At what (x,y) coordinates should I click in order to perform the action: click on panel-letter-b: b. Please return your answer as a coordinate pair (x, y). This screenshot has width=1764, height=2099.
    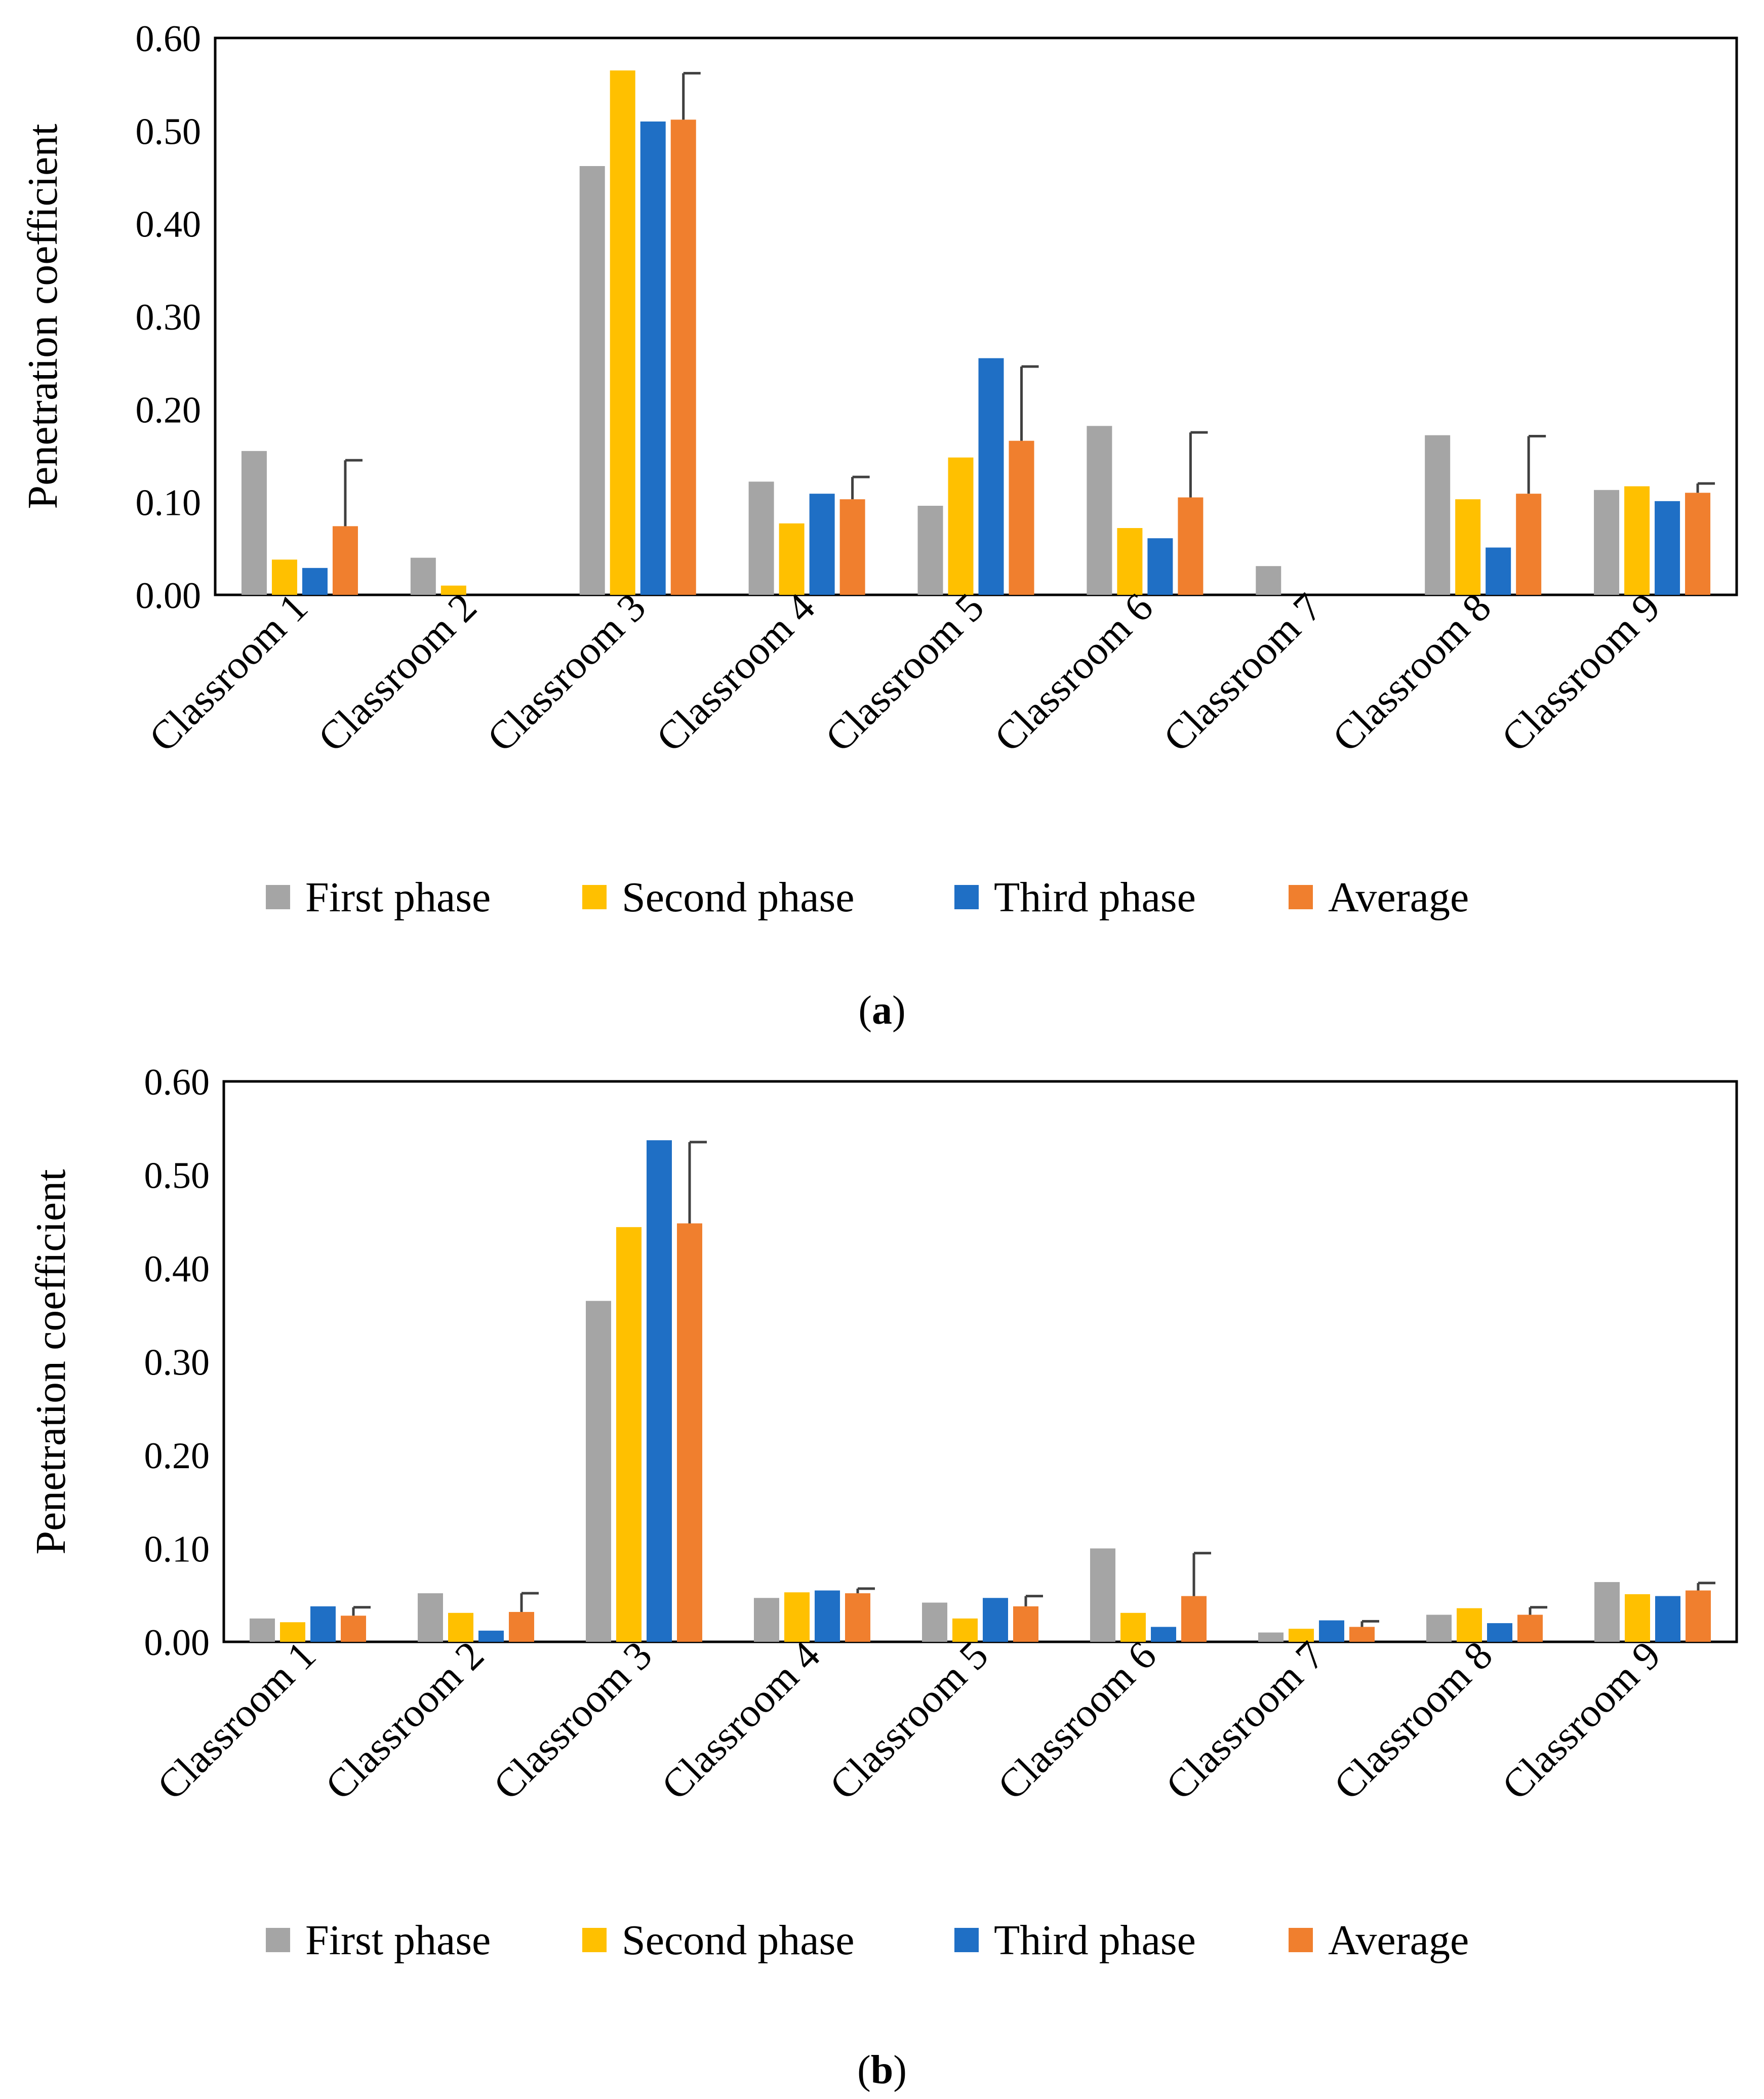
    Looking at the image, I should click on (882, 2070).